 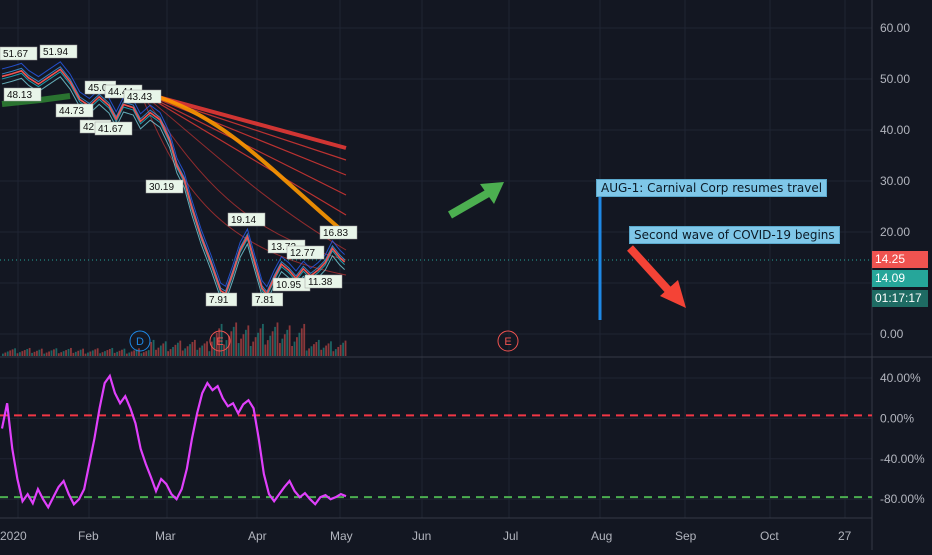 I want to click on callout-label: 11.38, so click(x=320, y=282).